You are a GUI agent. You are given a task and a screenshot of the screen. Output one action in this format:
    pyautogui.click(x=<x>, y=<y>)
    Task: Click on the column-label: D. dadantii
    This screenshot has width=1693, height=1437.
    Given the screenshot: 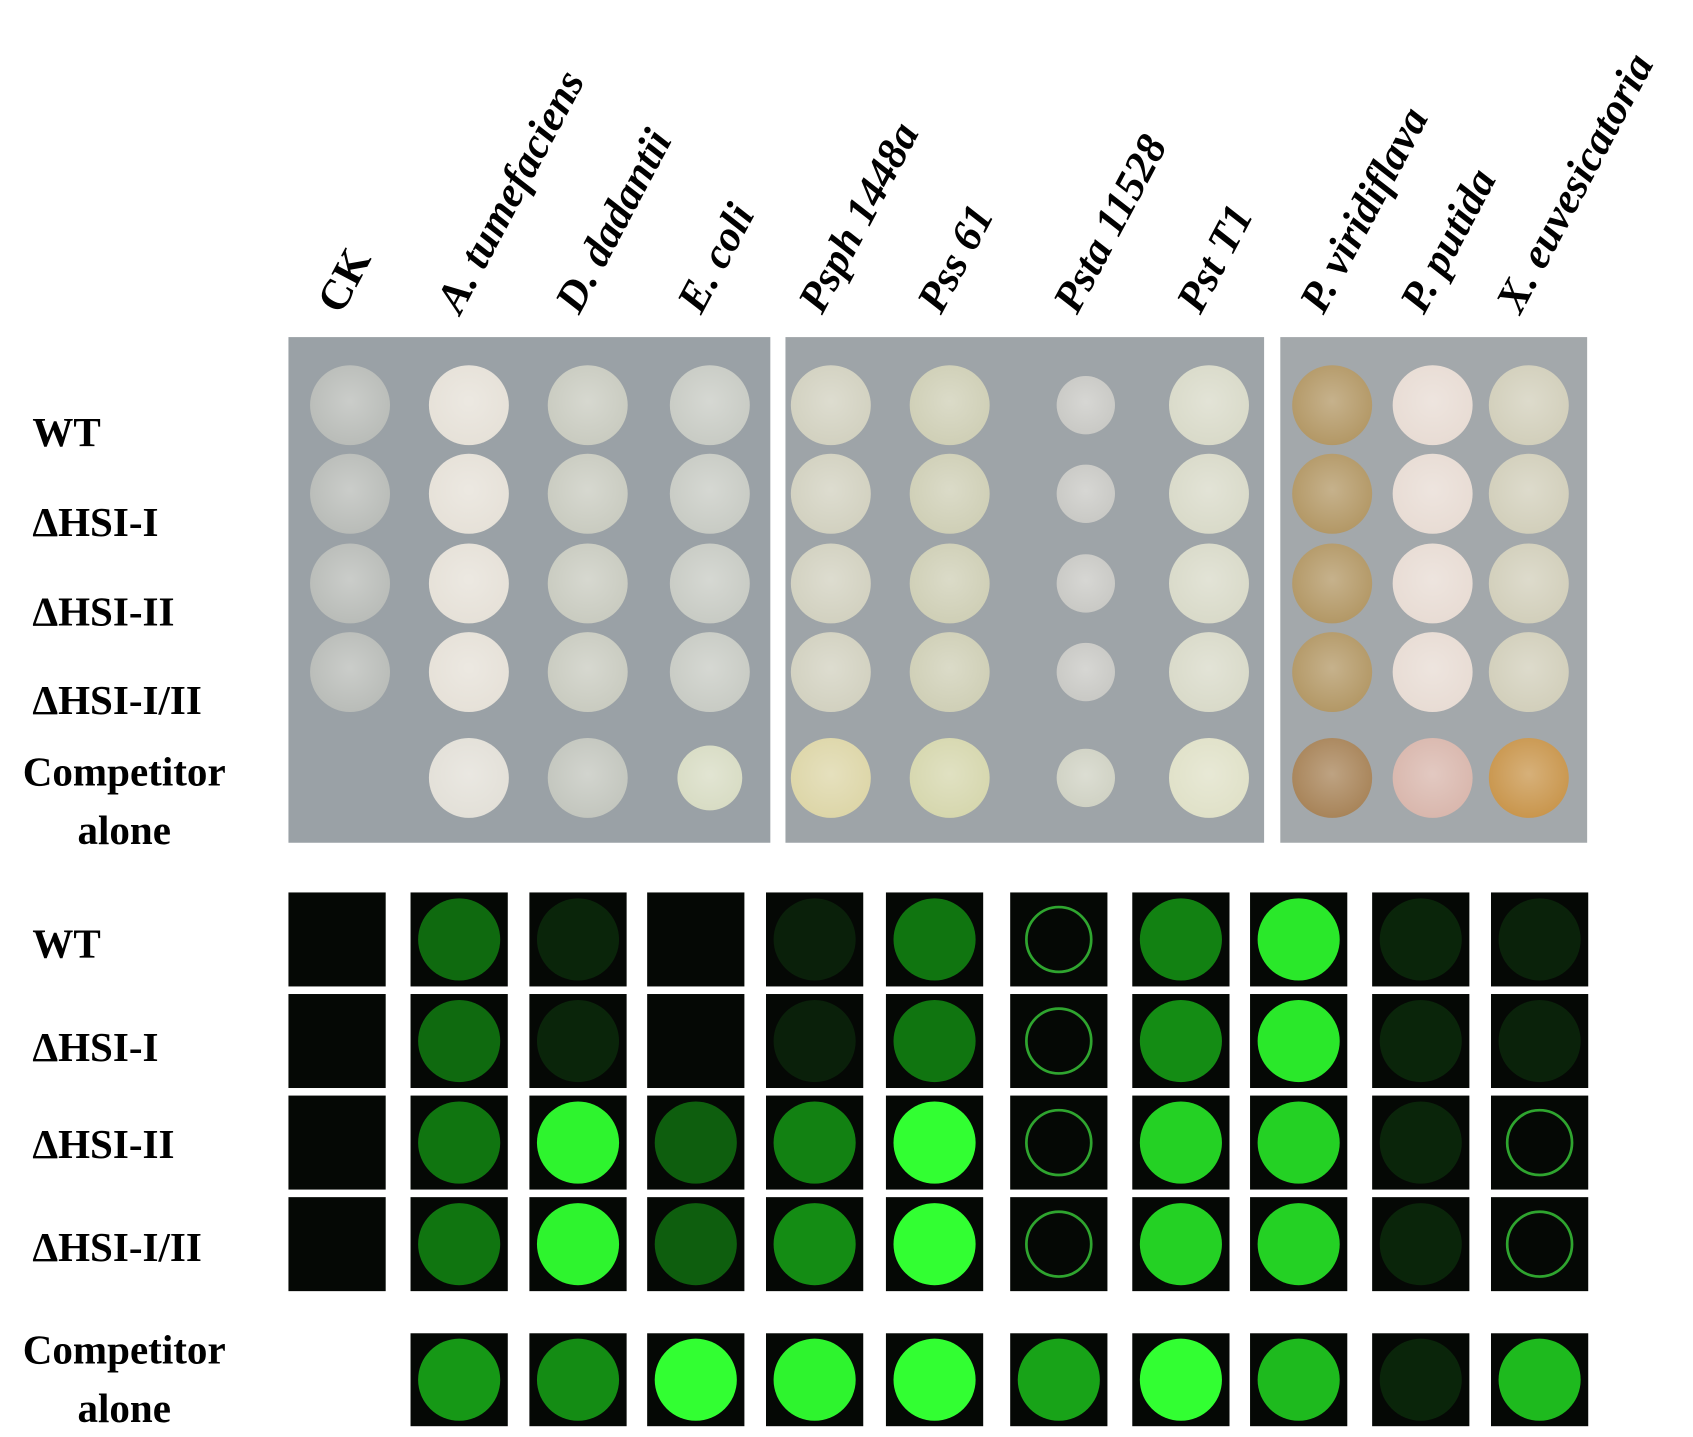 What is the action you would take?
    pyautogui.click(x=613, y=221)
    